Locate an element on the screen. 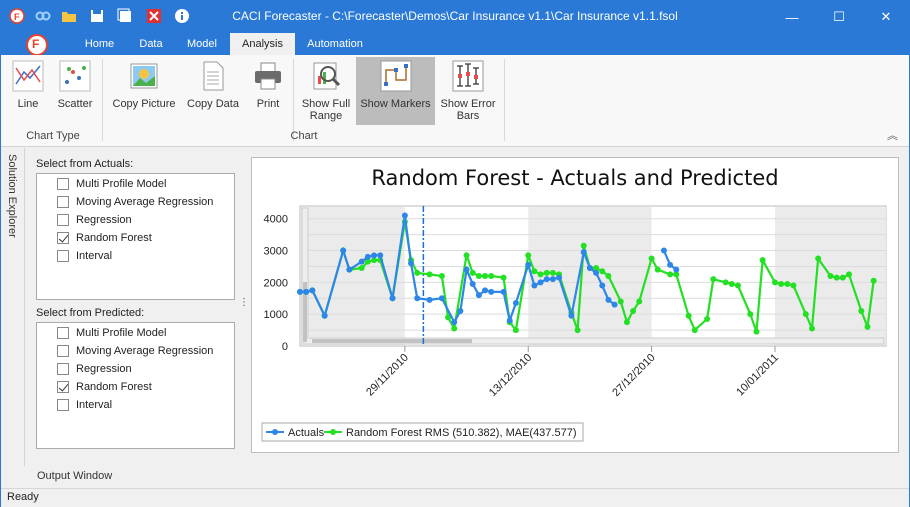 Image resolution: width=910 pixels, height=507 pixels. show-error-bars-button: Show Error Bars is located at coordinates (468, 92).